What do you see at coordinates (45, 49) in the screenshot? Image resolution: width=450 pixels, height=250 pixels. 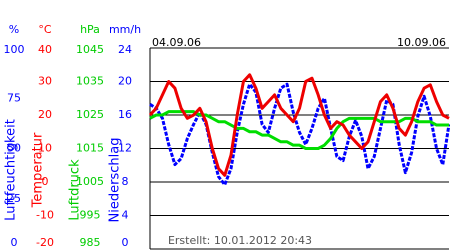 I see `y-tick-label: 40` at bounding box center [45, 49].